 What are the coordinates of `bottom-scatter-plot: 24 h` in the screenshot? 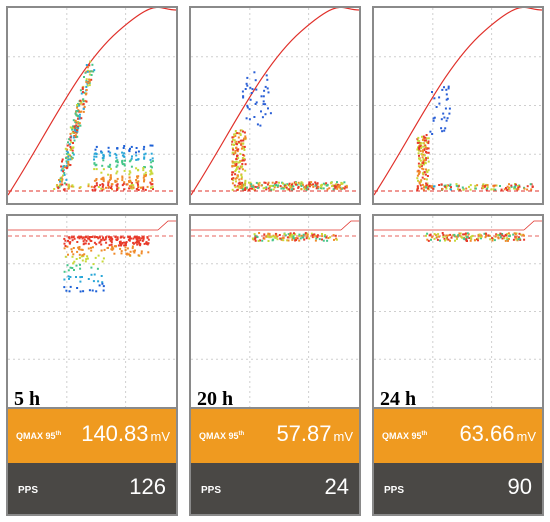 It's located at (458, 311).